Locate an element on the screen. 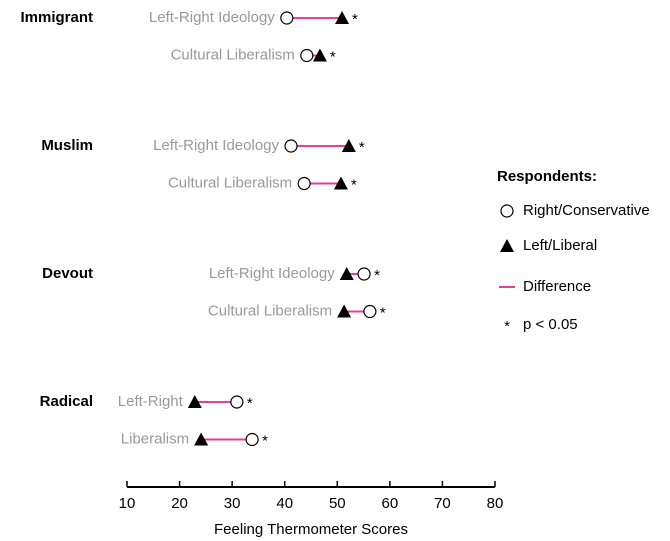  legend-symbol: * is located at coordinates (507, 326).